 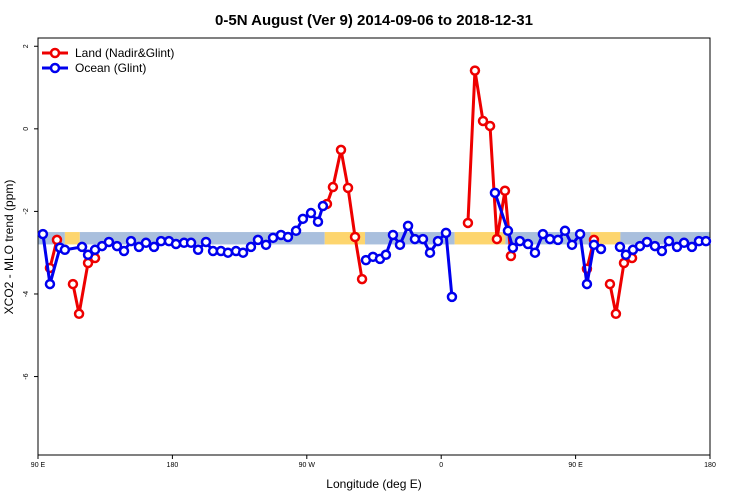 What do you see at coordinates (373, 484) in the screenshot?
I see `x-axis-label: Longitude (deg E)` at bounding box center [373, 484].